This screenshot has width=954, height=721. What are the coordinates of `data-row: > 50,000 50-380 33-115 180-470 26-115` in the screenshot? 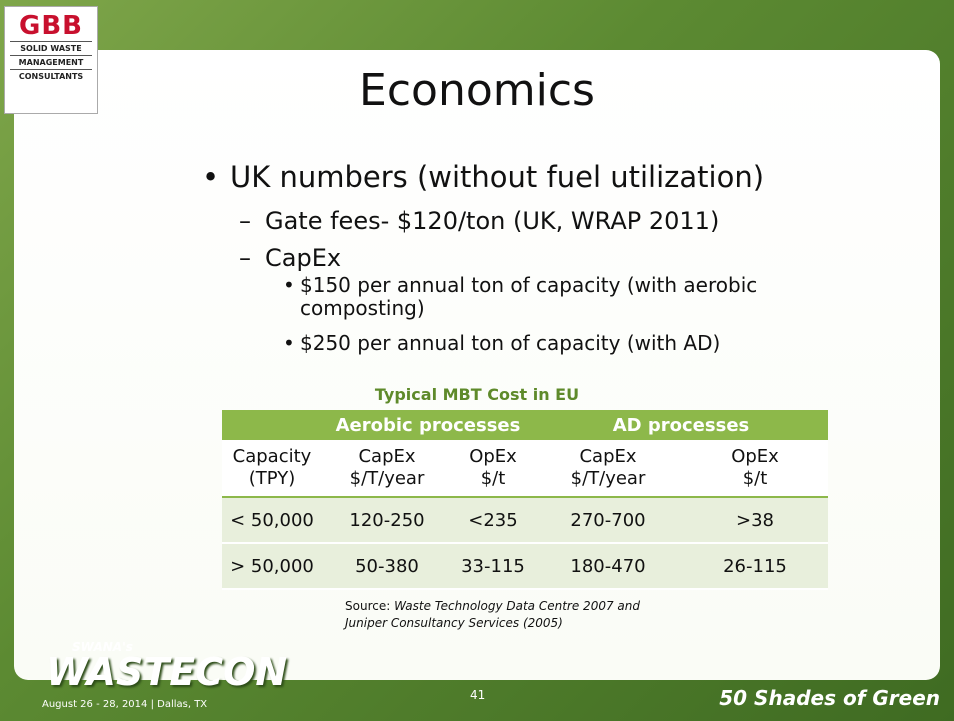 It's located at (525, 566).